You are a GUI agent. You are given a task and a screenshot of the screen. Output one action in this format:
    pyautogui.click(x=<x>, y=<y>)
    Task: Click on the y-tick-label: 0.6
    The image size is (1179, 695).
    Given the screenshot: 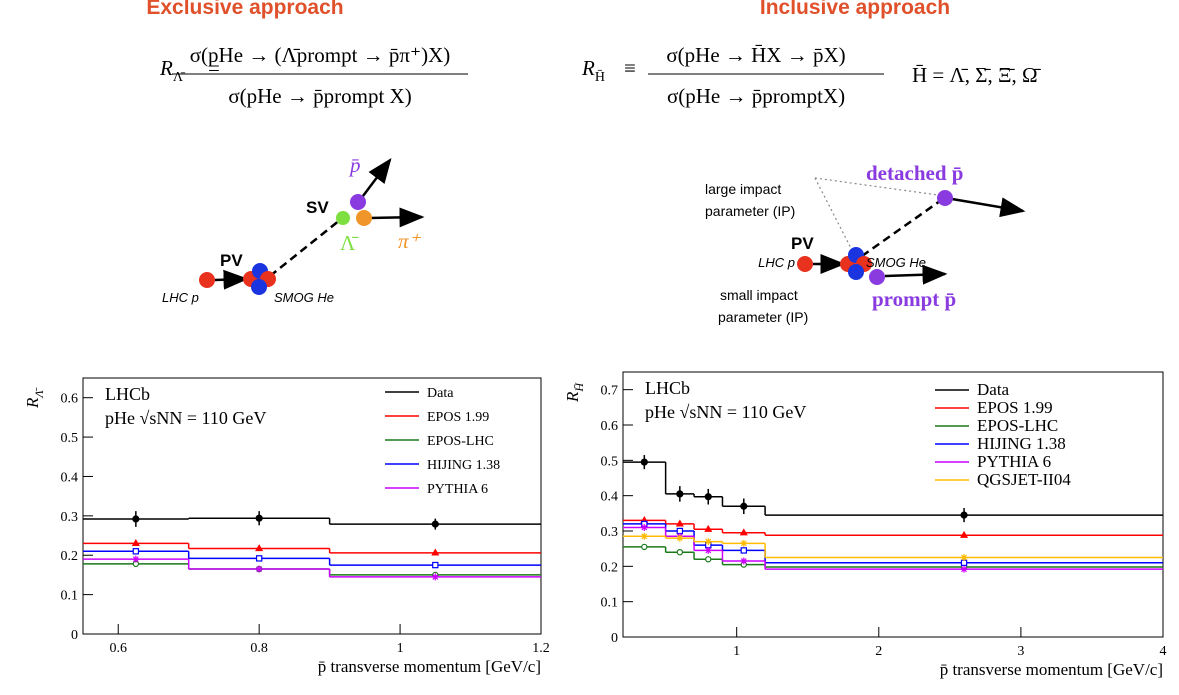 What is the action you would take?
    pyautogui.click(x=70, y=399)
    